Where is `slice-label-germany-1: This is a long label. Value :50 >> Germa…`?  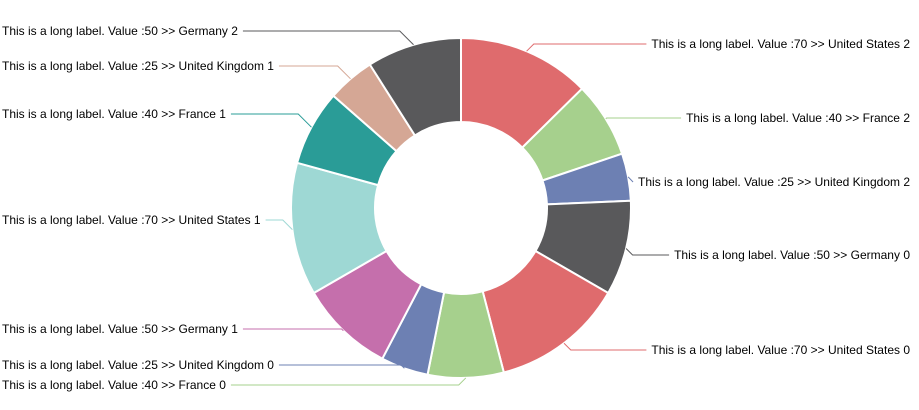
slice-label-germany-1: This is a long label. Value :50 >> Germa… is located at coordinates (120, 329).